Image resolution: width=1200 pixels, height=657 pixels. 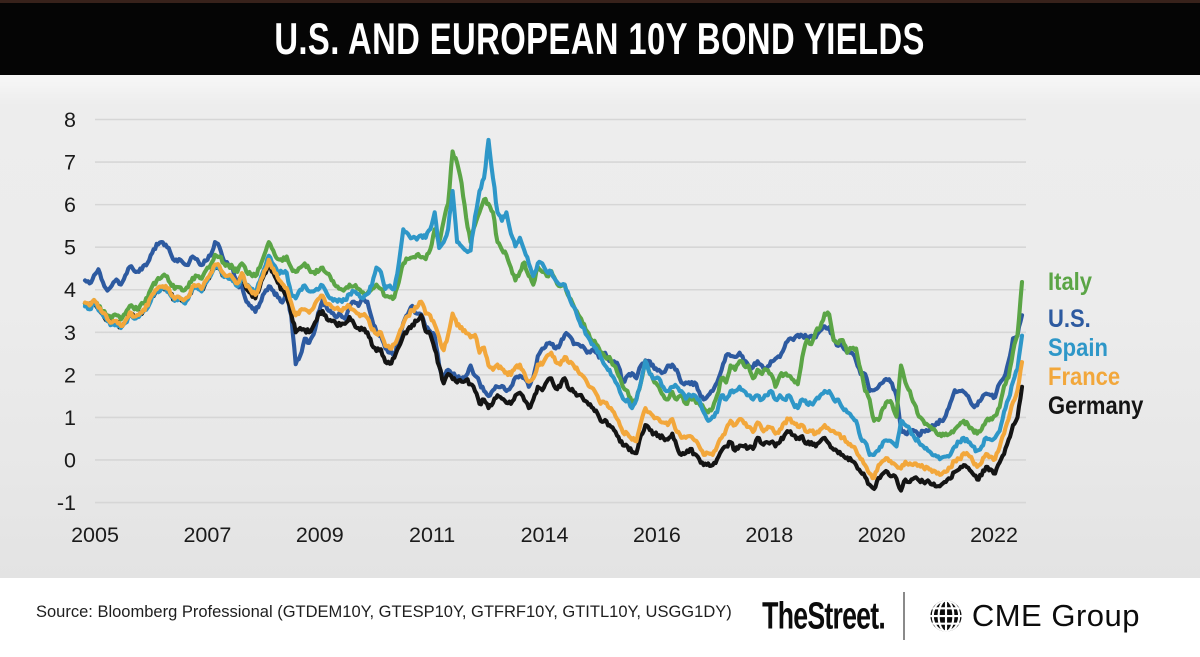 I want to click on legend-item-italy: Italy, so click(x=1070, y=282).